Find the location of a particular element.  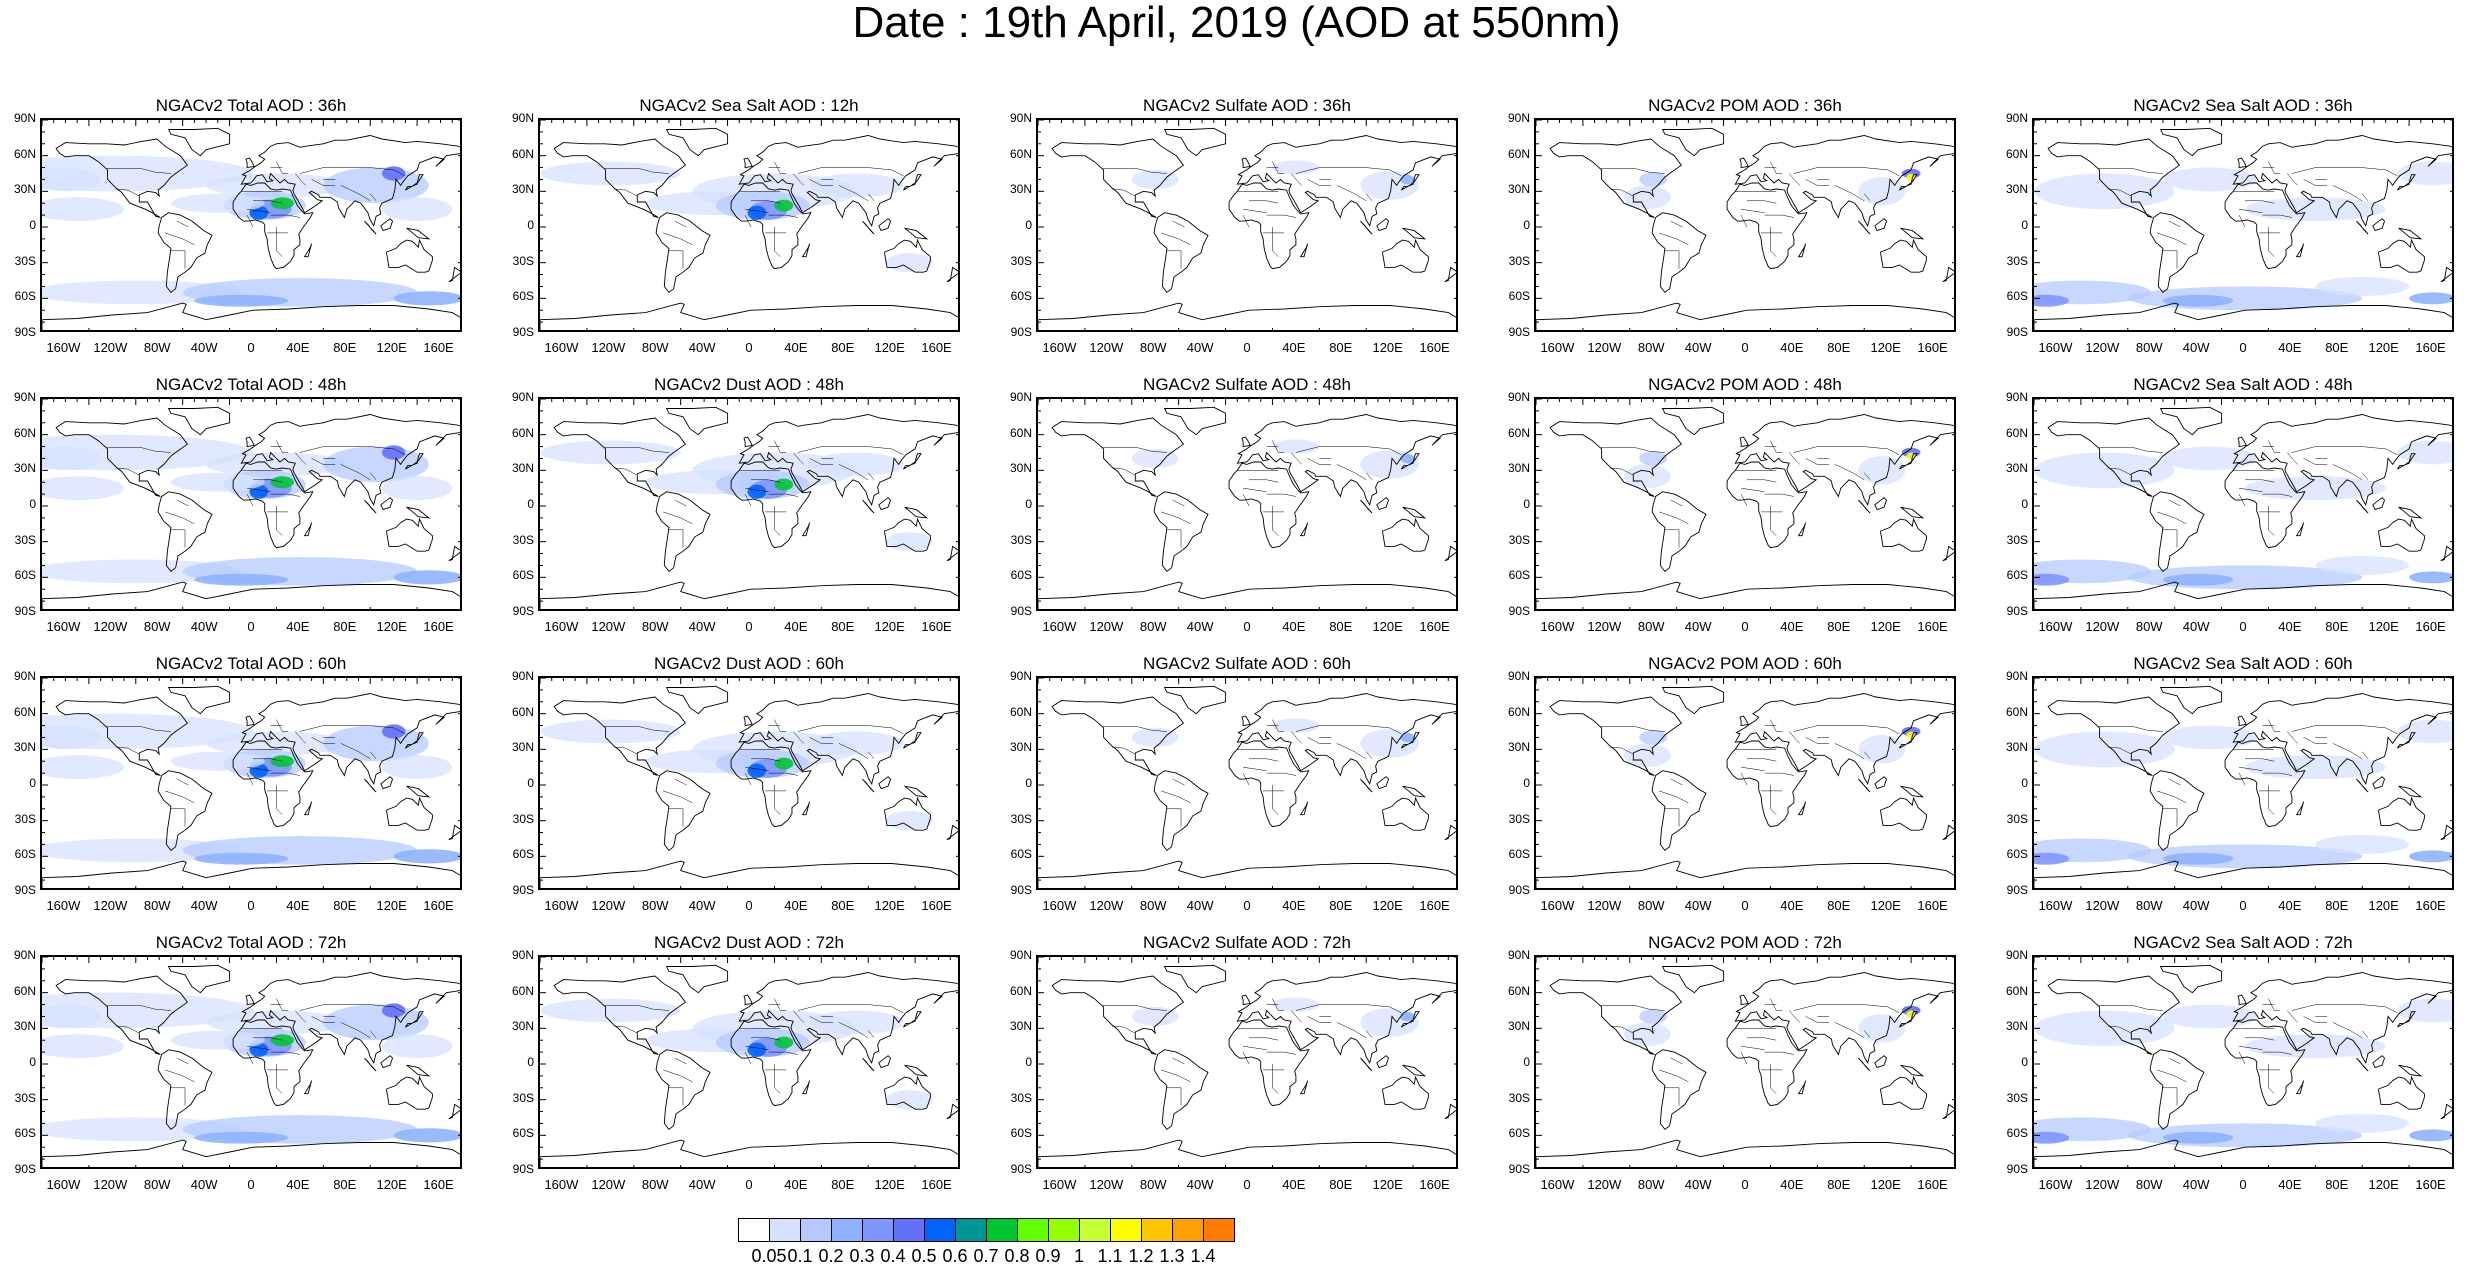

longitude-tick-label: 40W is located at coordinates (1200, 626).